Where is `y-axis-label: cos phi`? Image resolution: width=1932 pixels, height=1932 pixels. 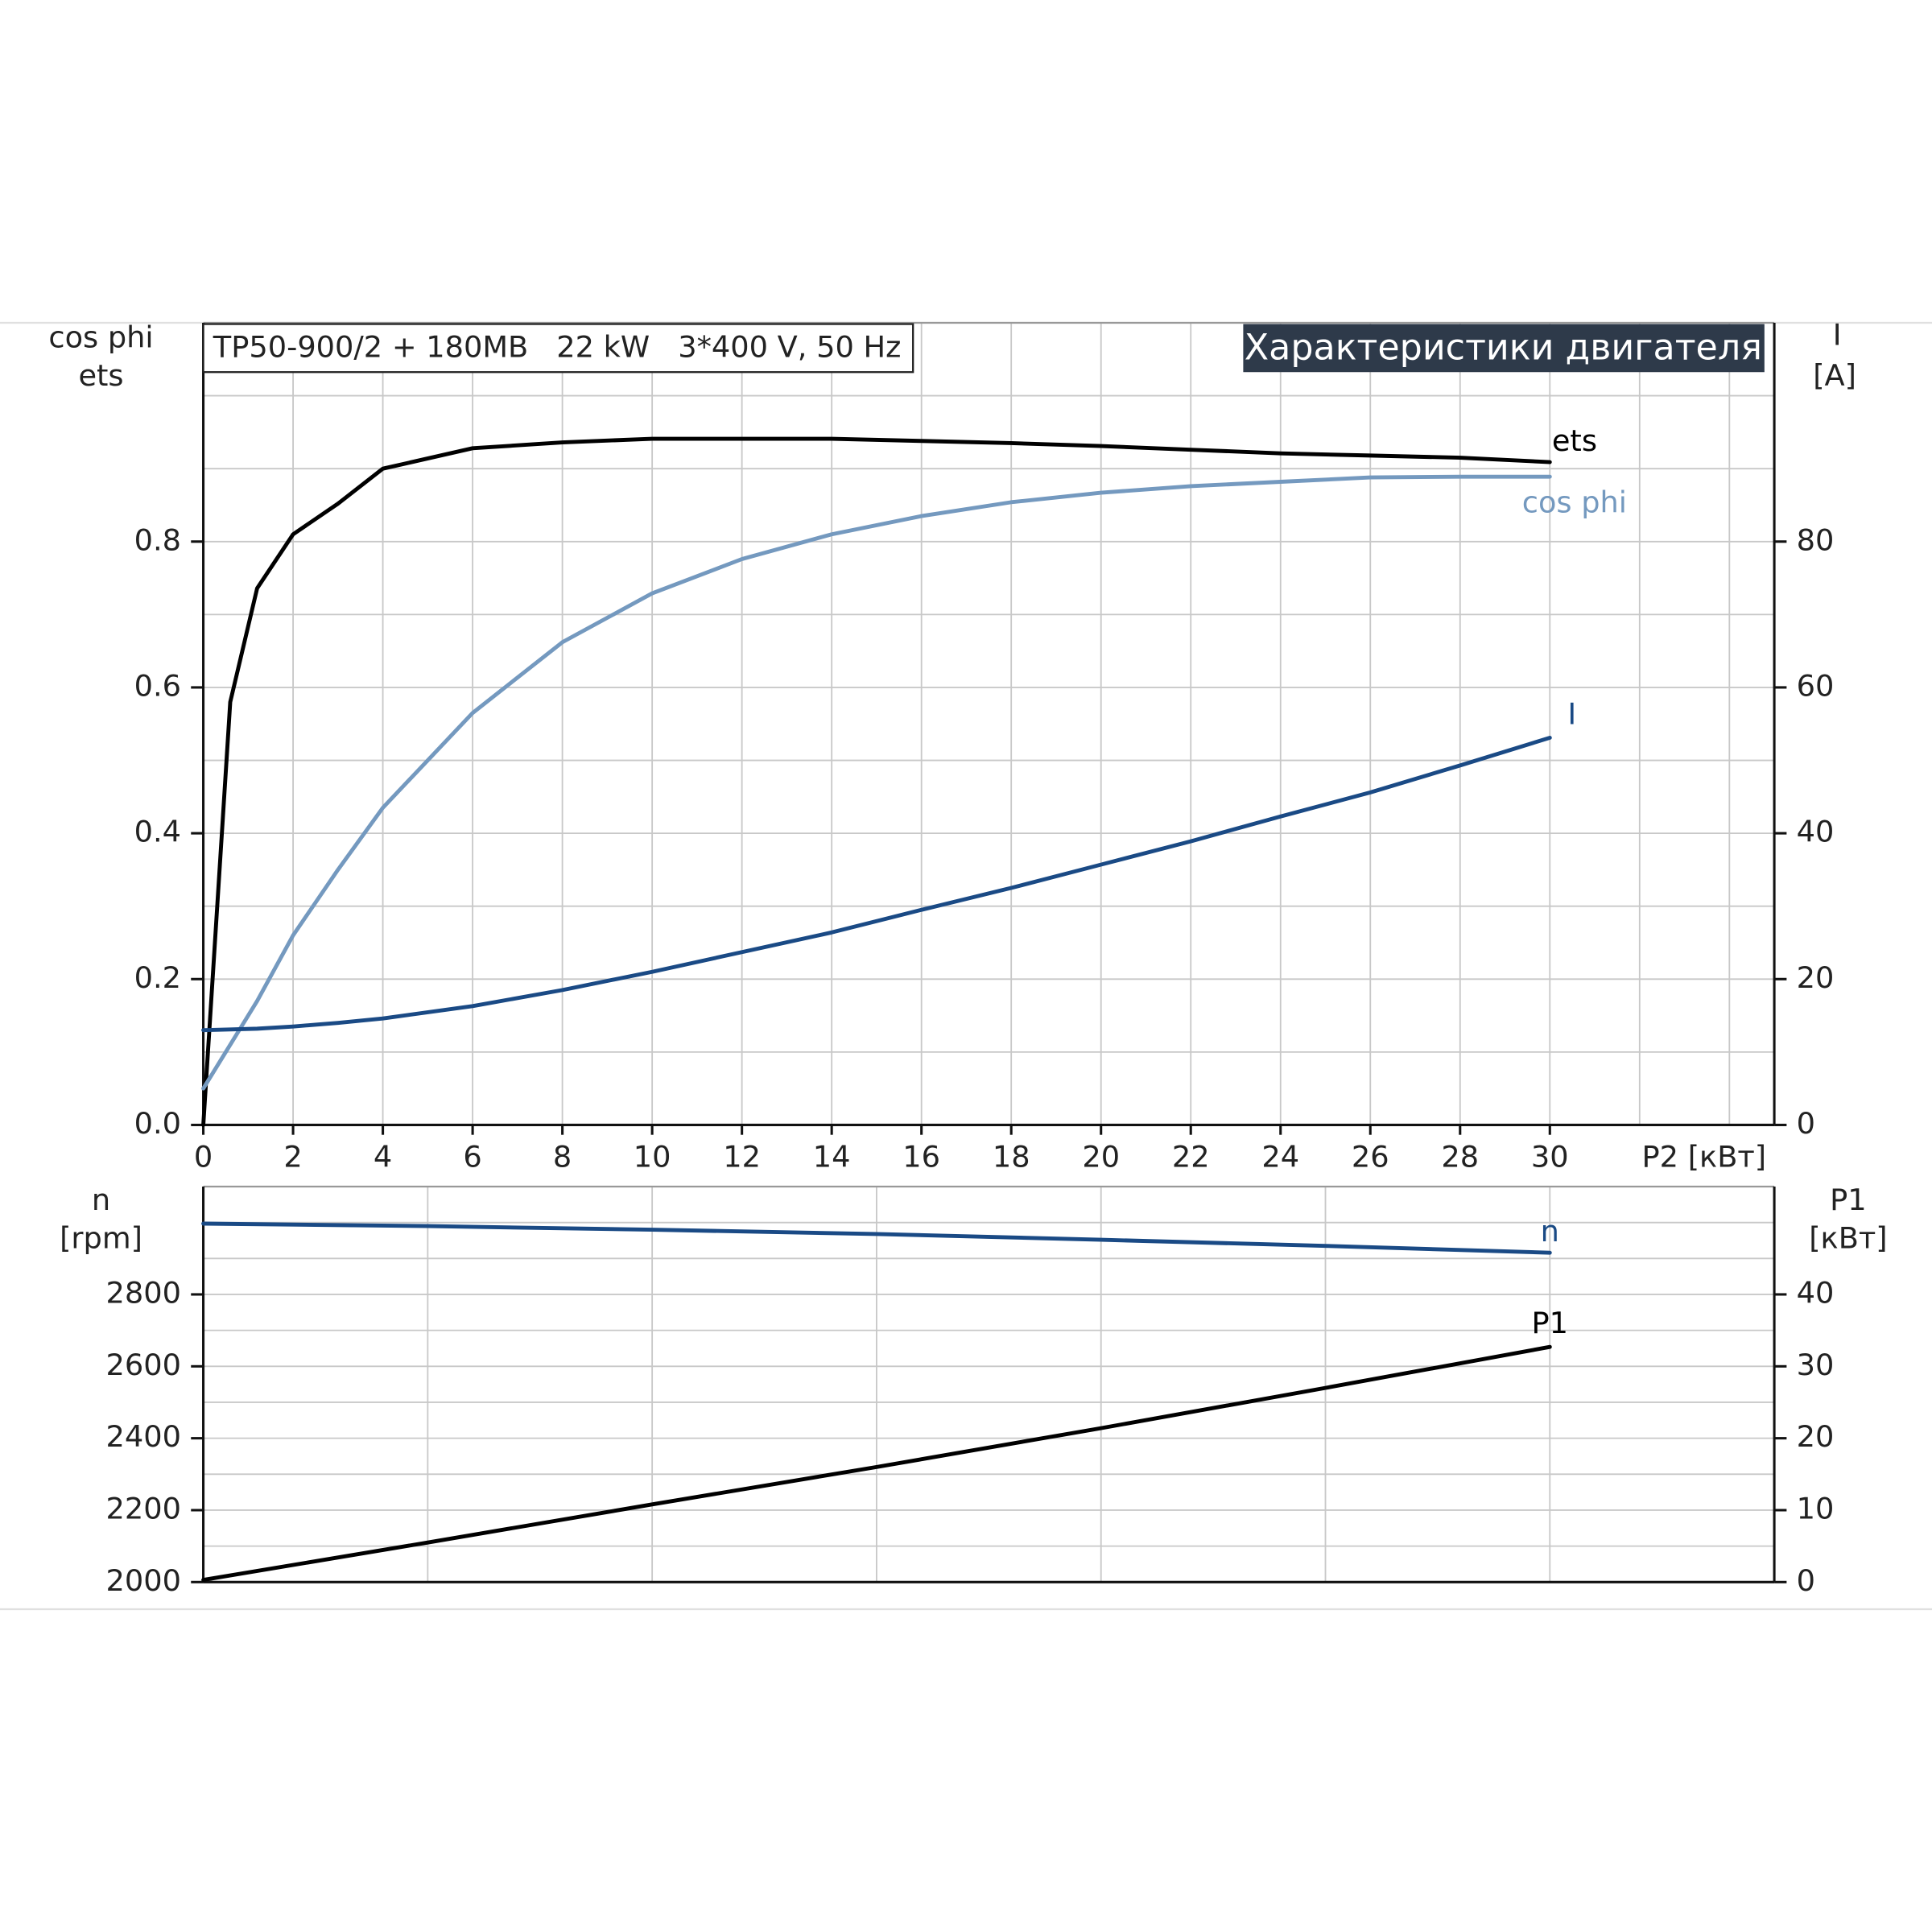 y-axis-label: cos phi is located at coordinates (100, 337).